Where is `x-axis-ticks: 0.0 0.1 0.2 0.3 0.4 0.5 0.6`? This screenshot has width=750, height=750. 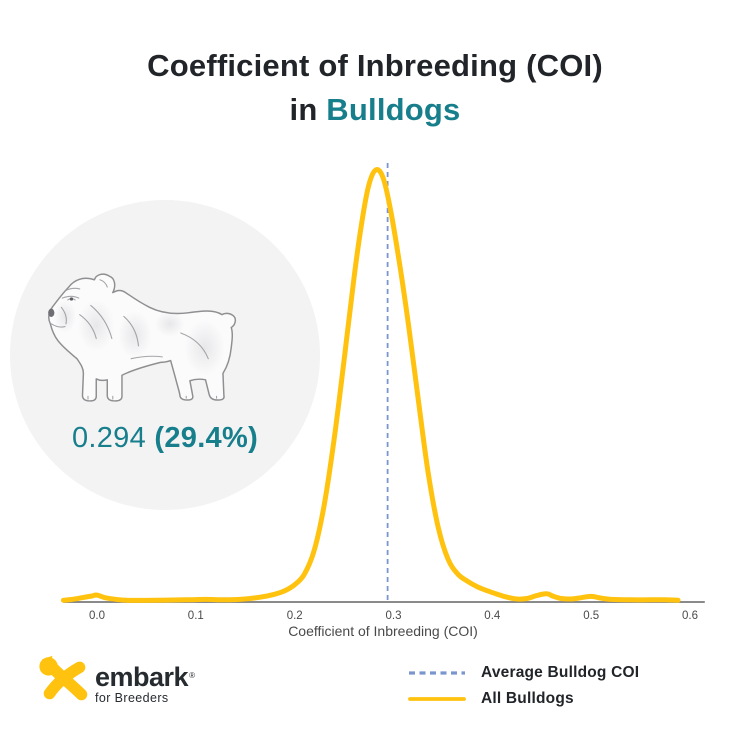
x-axis-ticks: 0.0 0.1 0.2 0.3 0.4 0.5 0.6 is located at coordinates (393, 616).